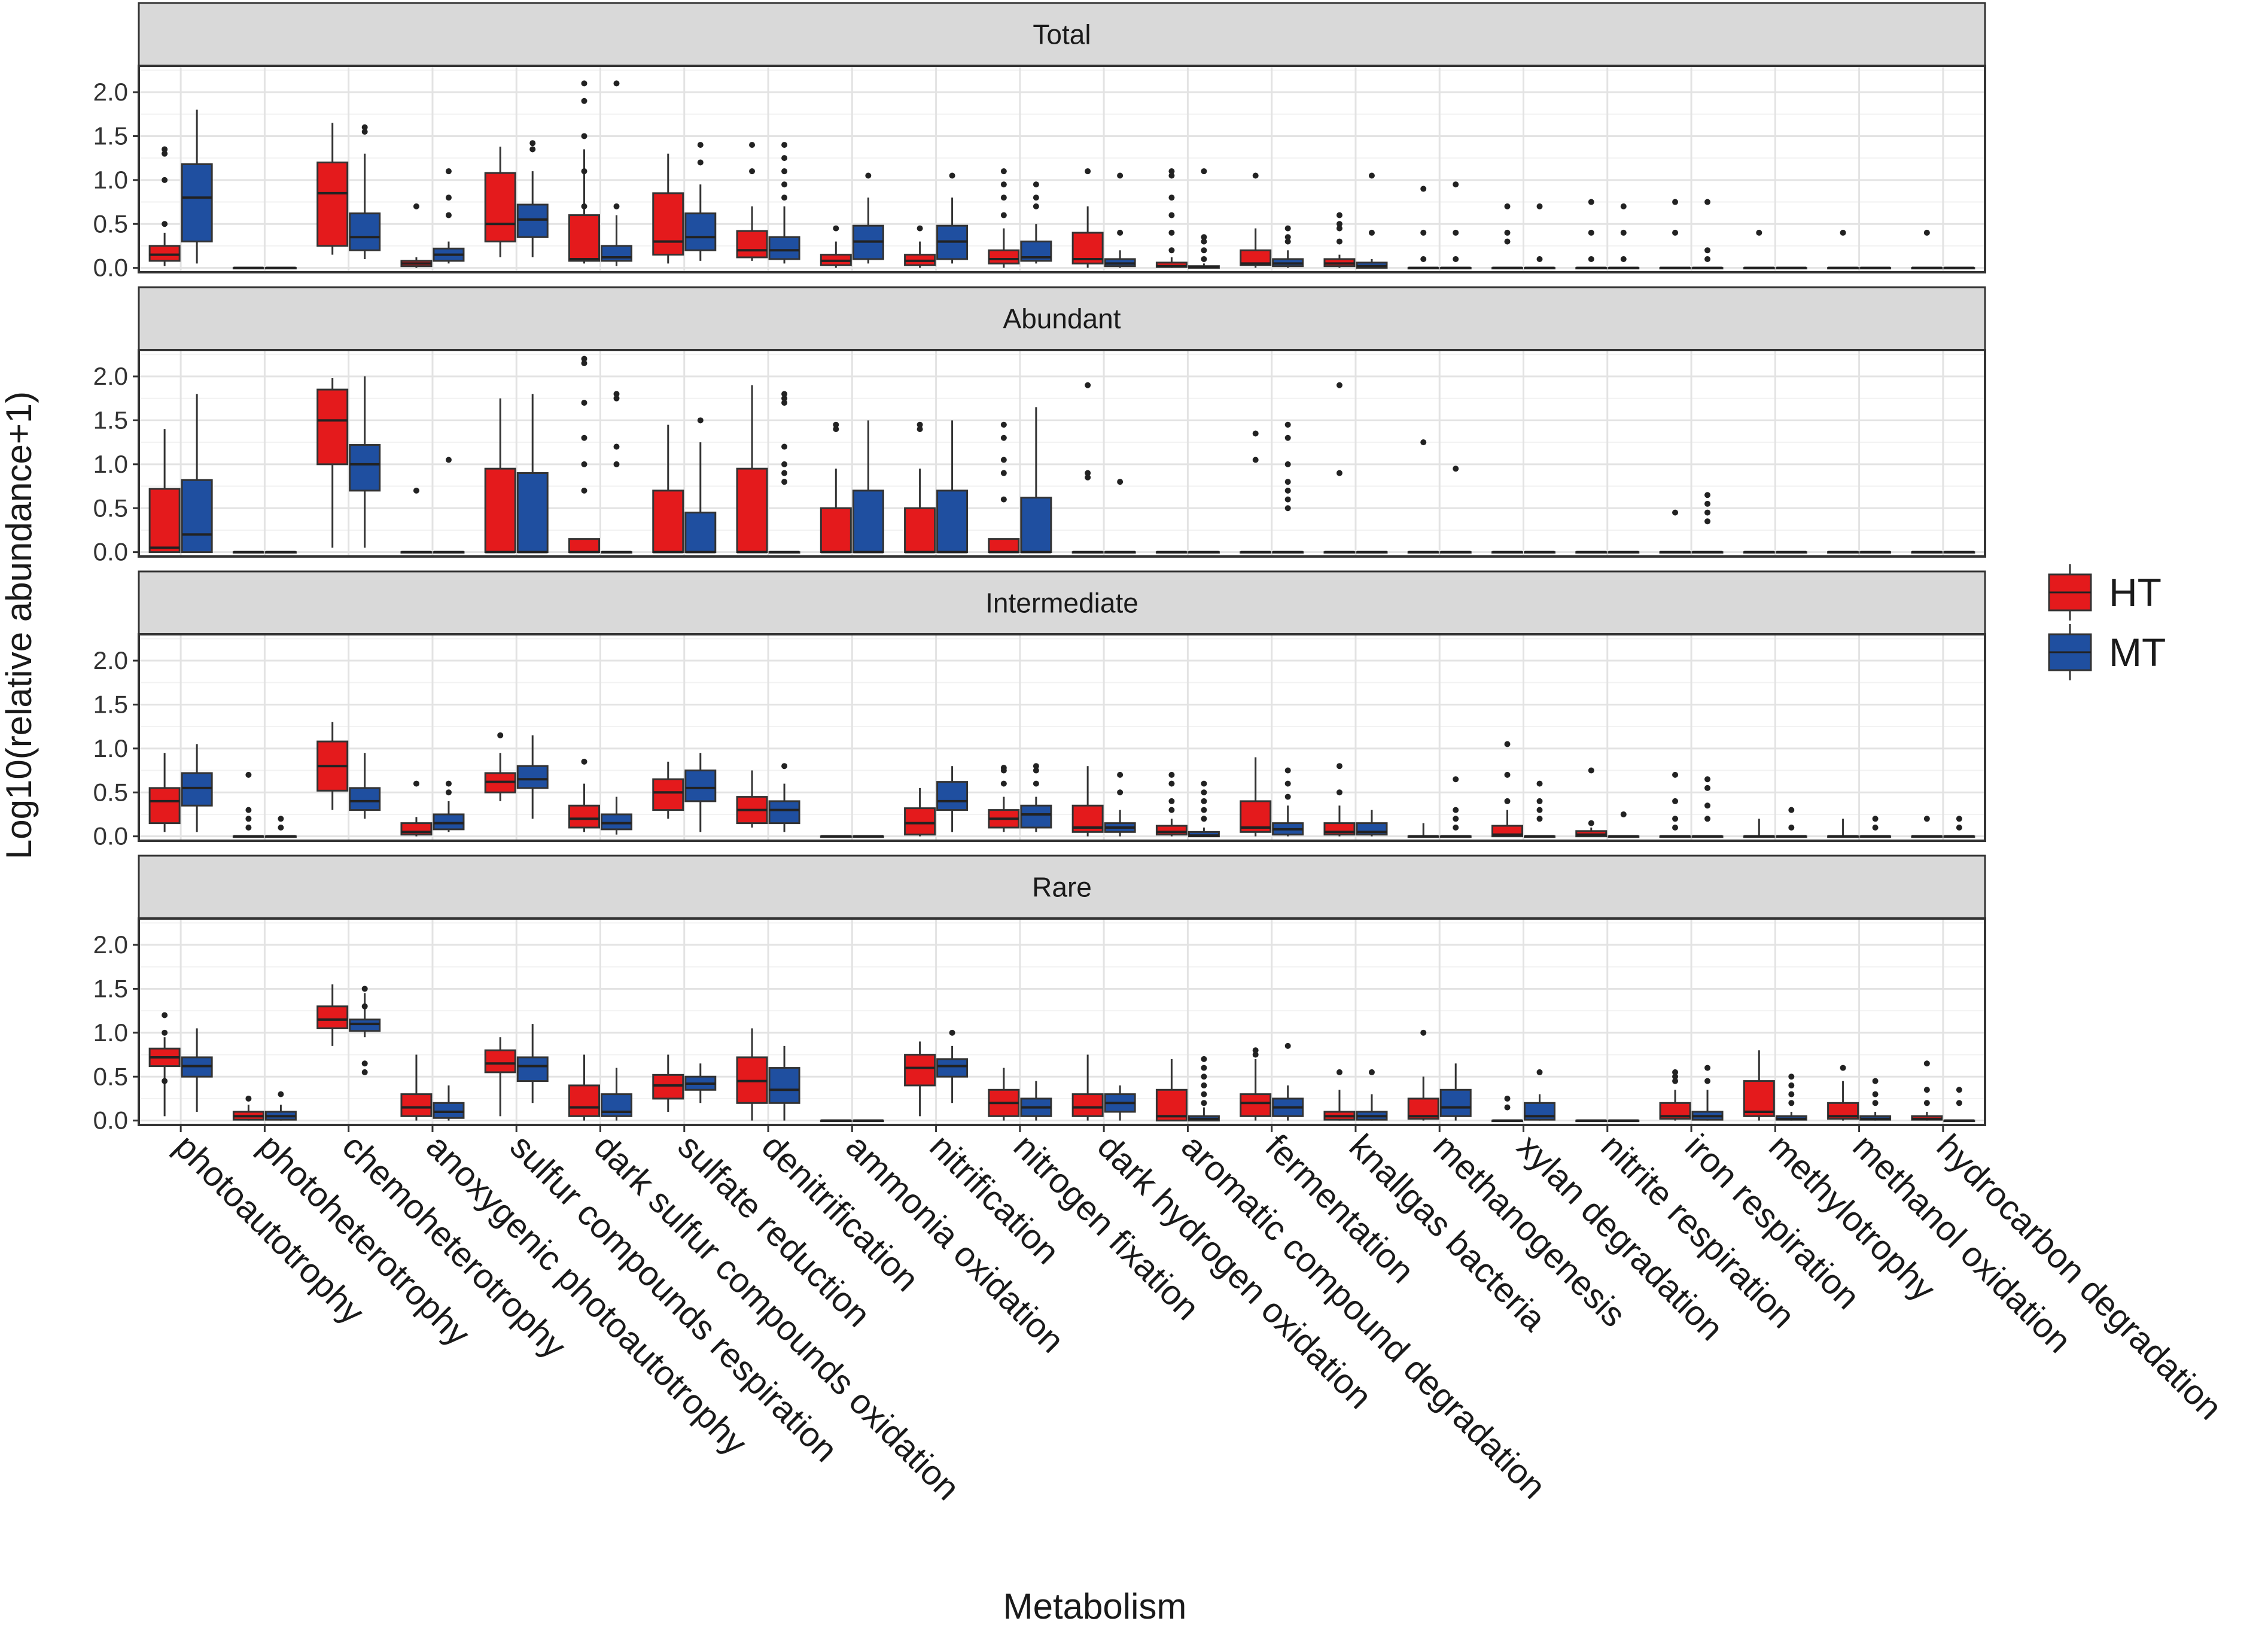  Describe the element at coordinates (110, 376) in the screenshot. I see `y-tick-label: 2.0` at that location.